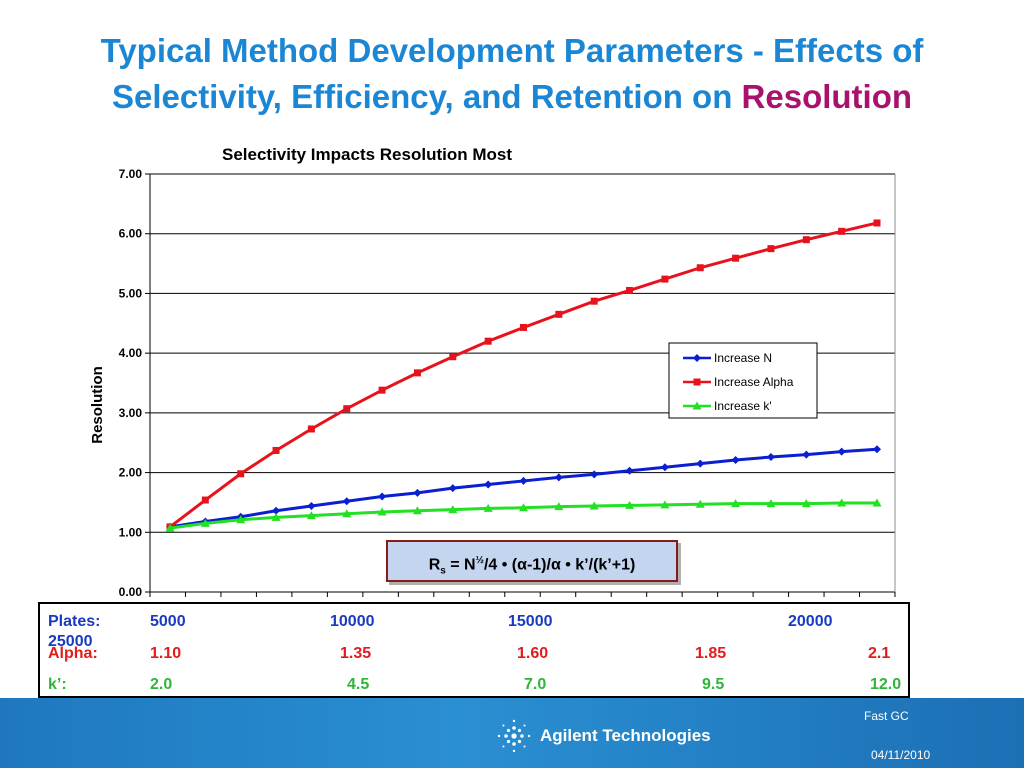  I want to click on y-tick-label: 1.00, so click(131, 532).